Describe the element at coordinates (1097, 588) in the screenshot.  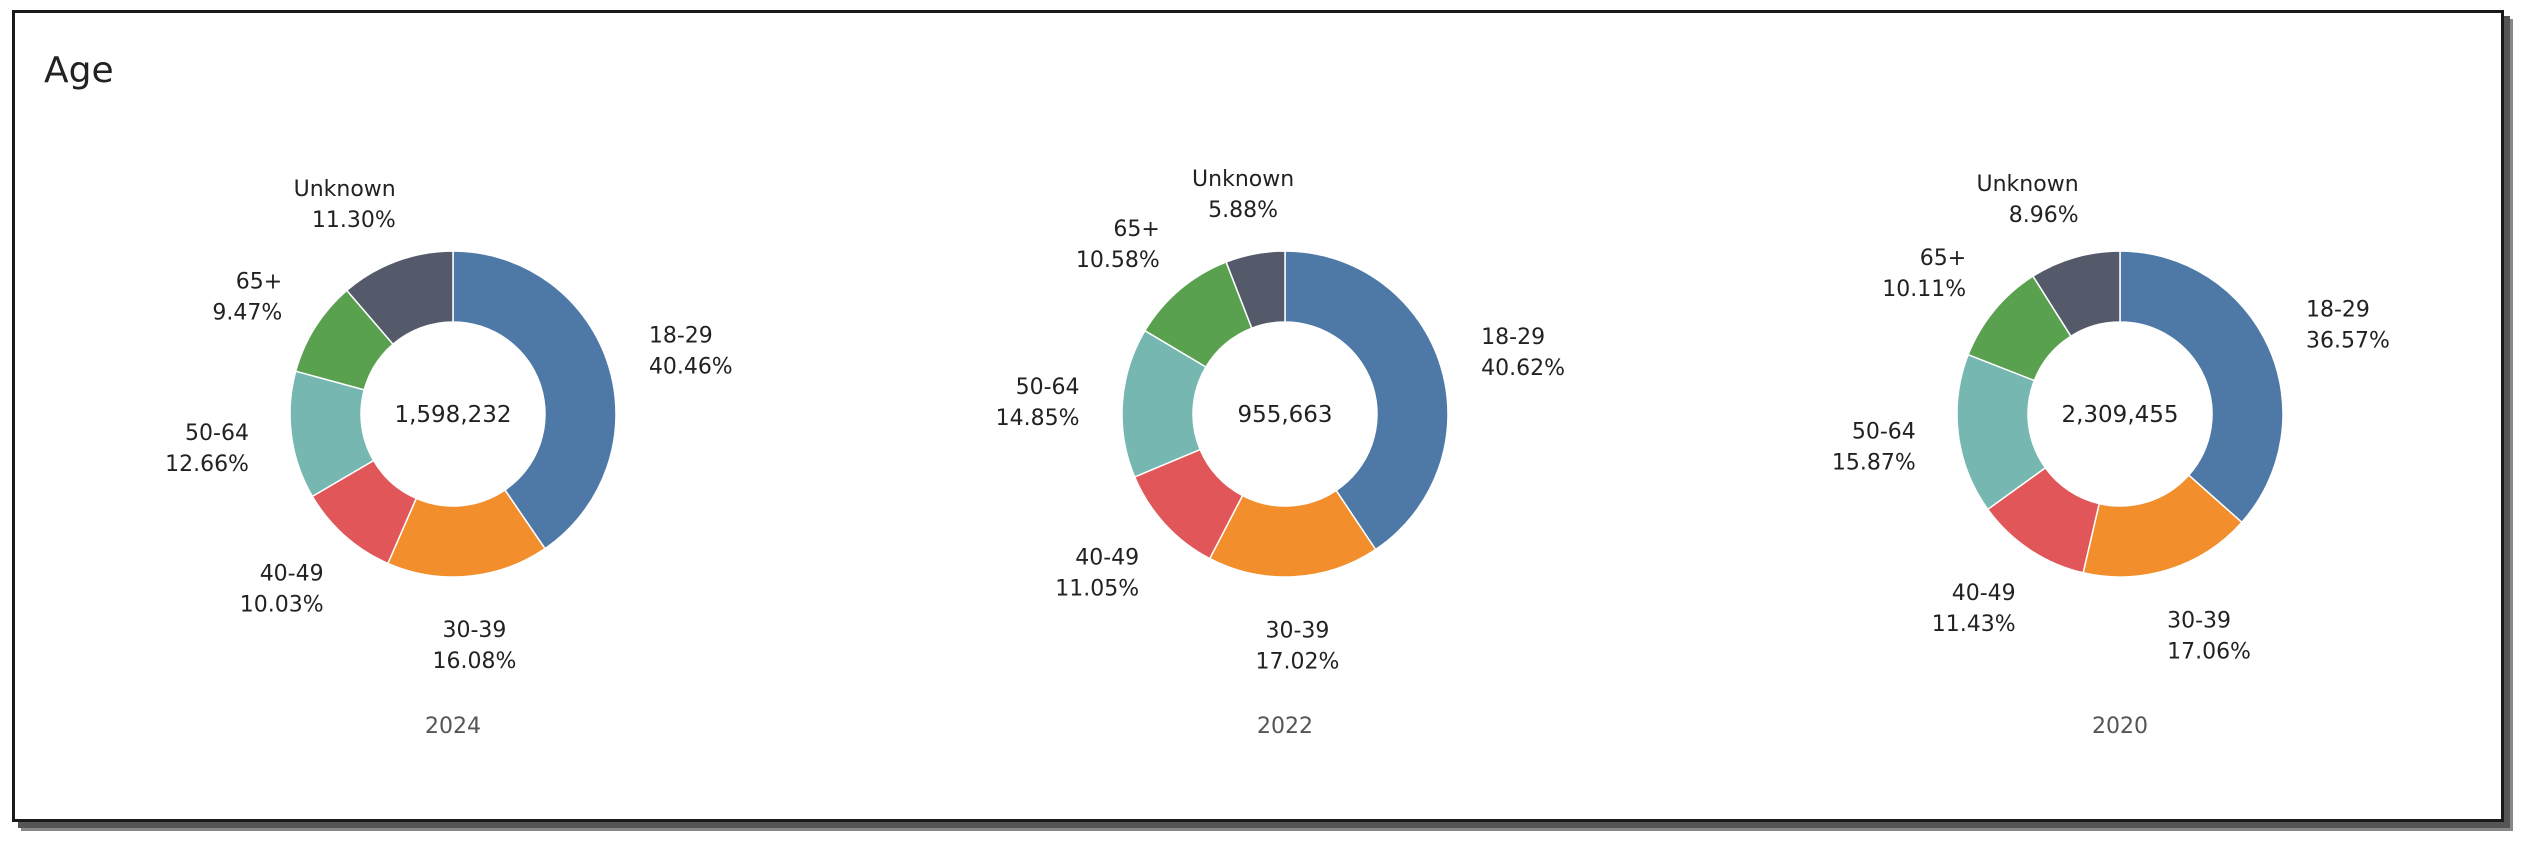
I see `slice-percent-label: 11.05%` at that location.